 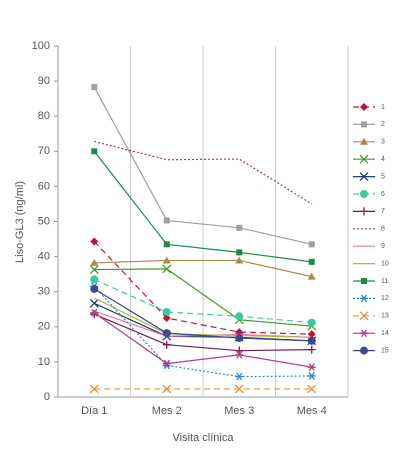 What do you see at coordinates (94, 411) in the screenshot?
I see `x-tick-label: Día 1` at bounding box center [94, 411].